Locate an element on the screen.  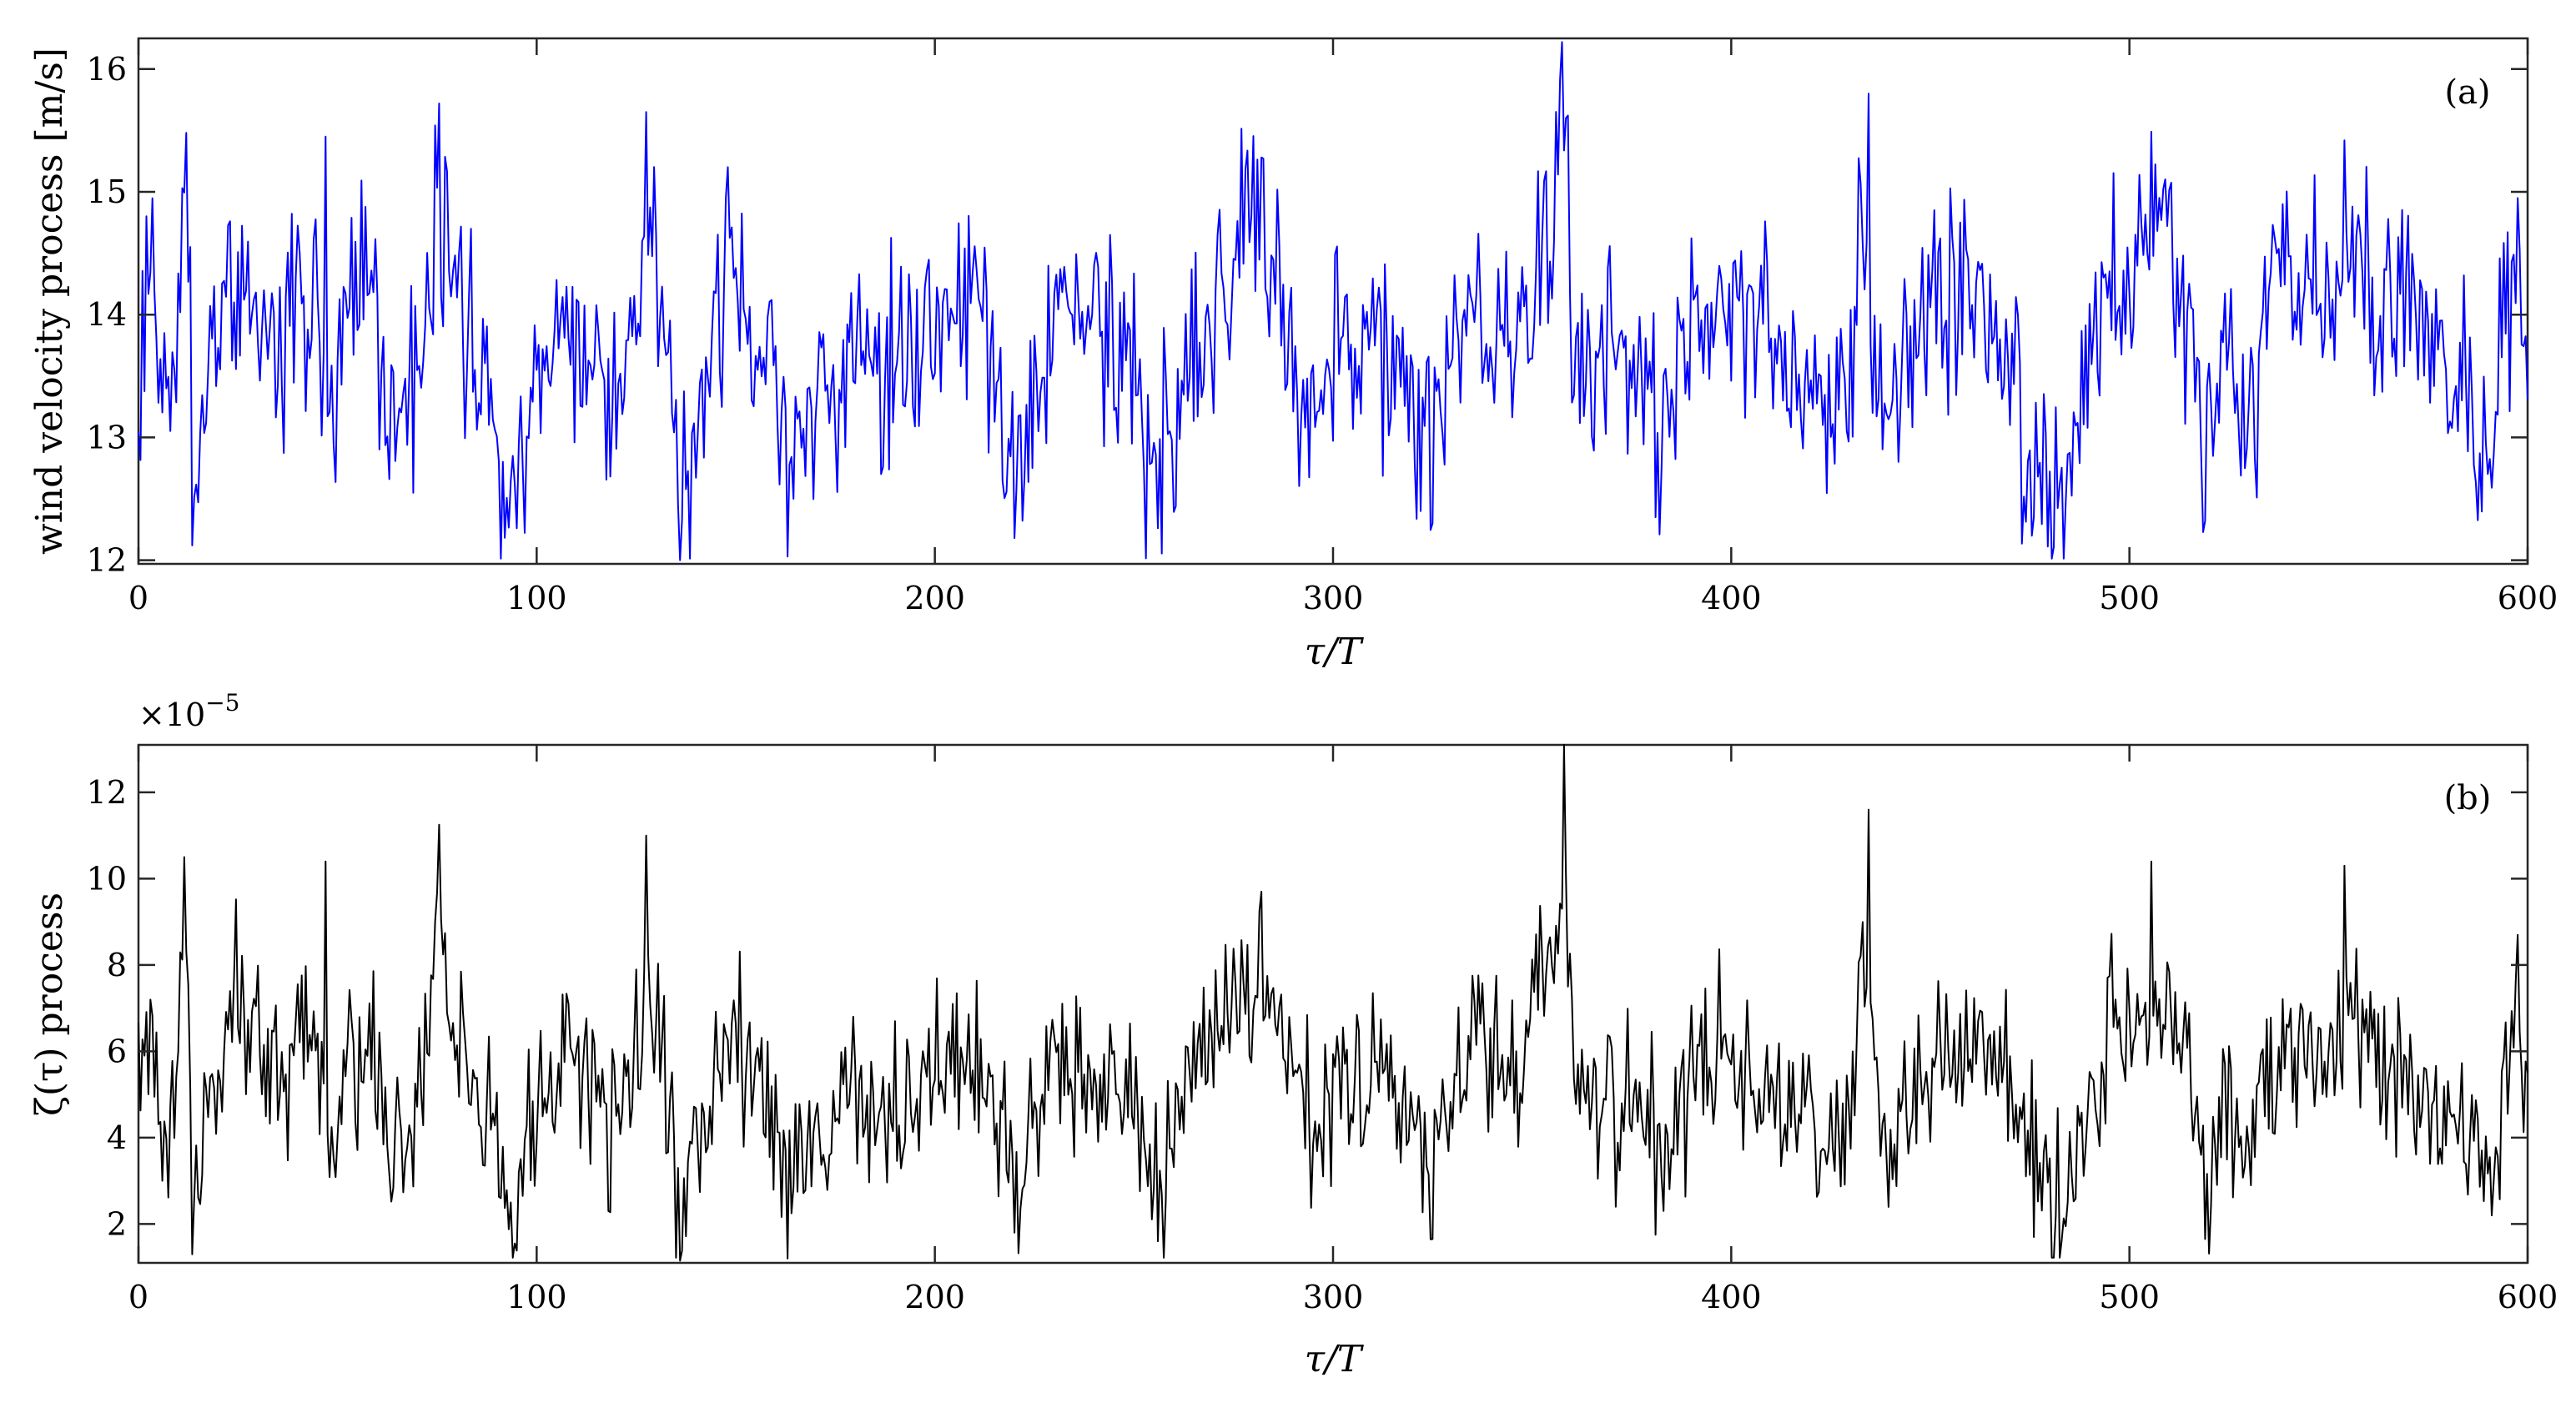
y-tick-label: 2 is located at coordinates (117, 1223).